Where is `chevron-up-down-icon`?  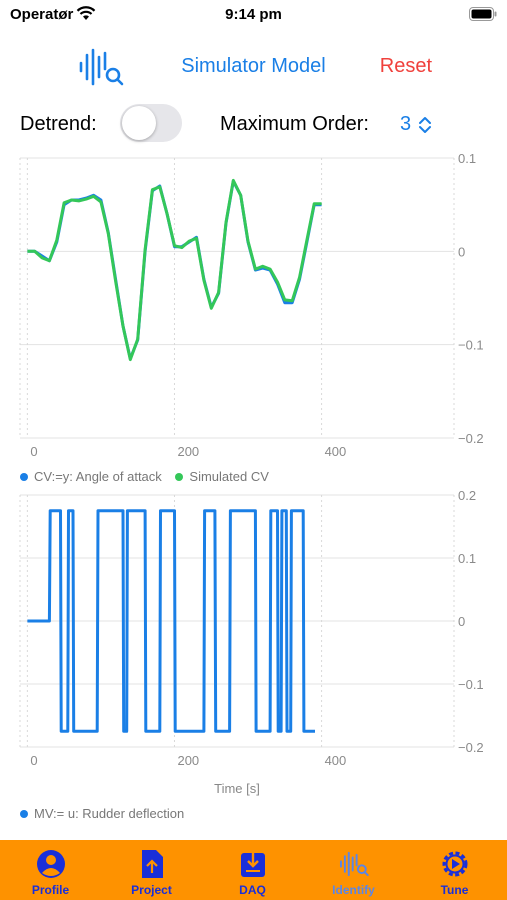 chevron-up-down-icon is located at coordinates (425, 125).